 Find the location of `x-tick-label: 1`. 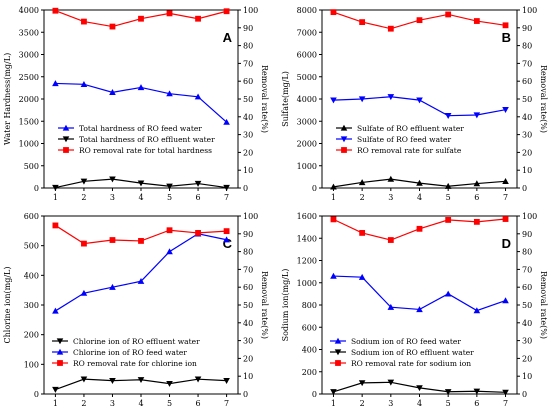

x-tick-label: 1 is located at coordinates (55, 197).